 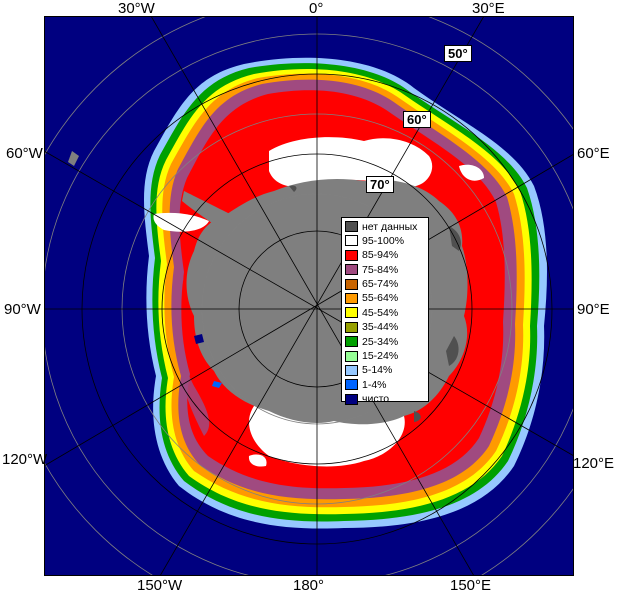 I want to click on legend-label: 25-34%, so click(x=380, y=341).